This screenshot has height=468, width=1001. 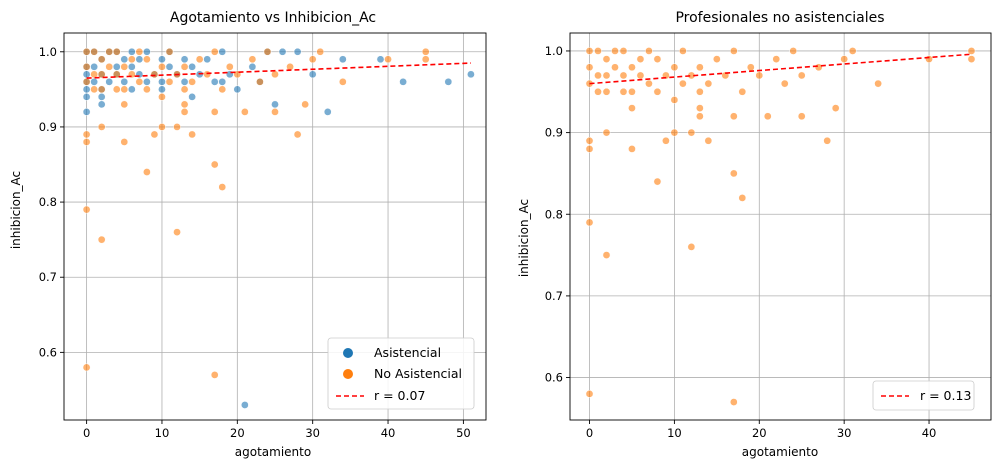 What do you see at coordinates (273, 452) in the screenshot?
I see `chart-left-xlabel: agotamiento` at bounding box center [273, 452].